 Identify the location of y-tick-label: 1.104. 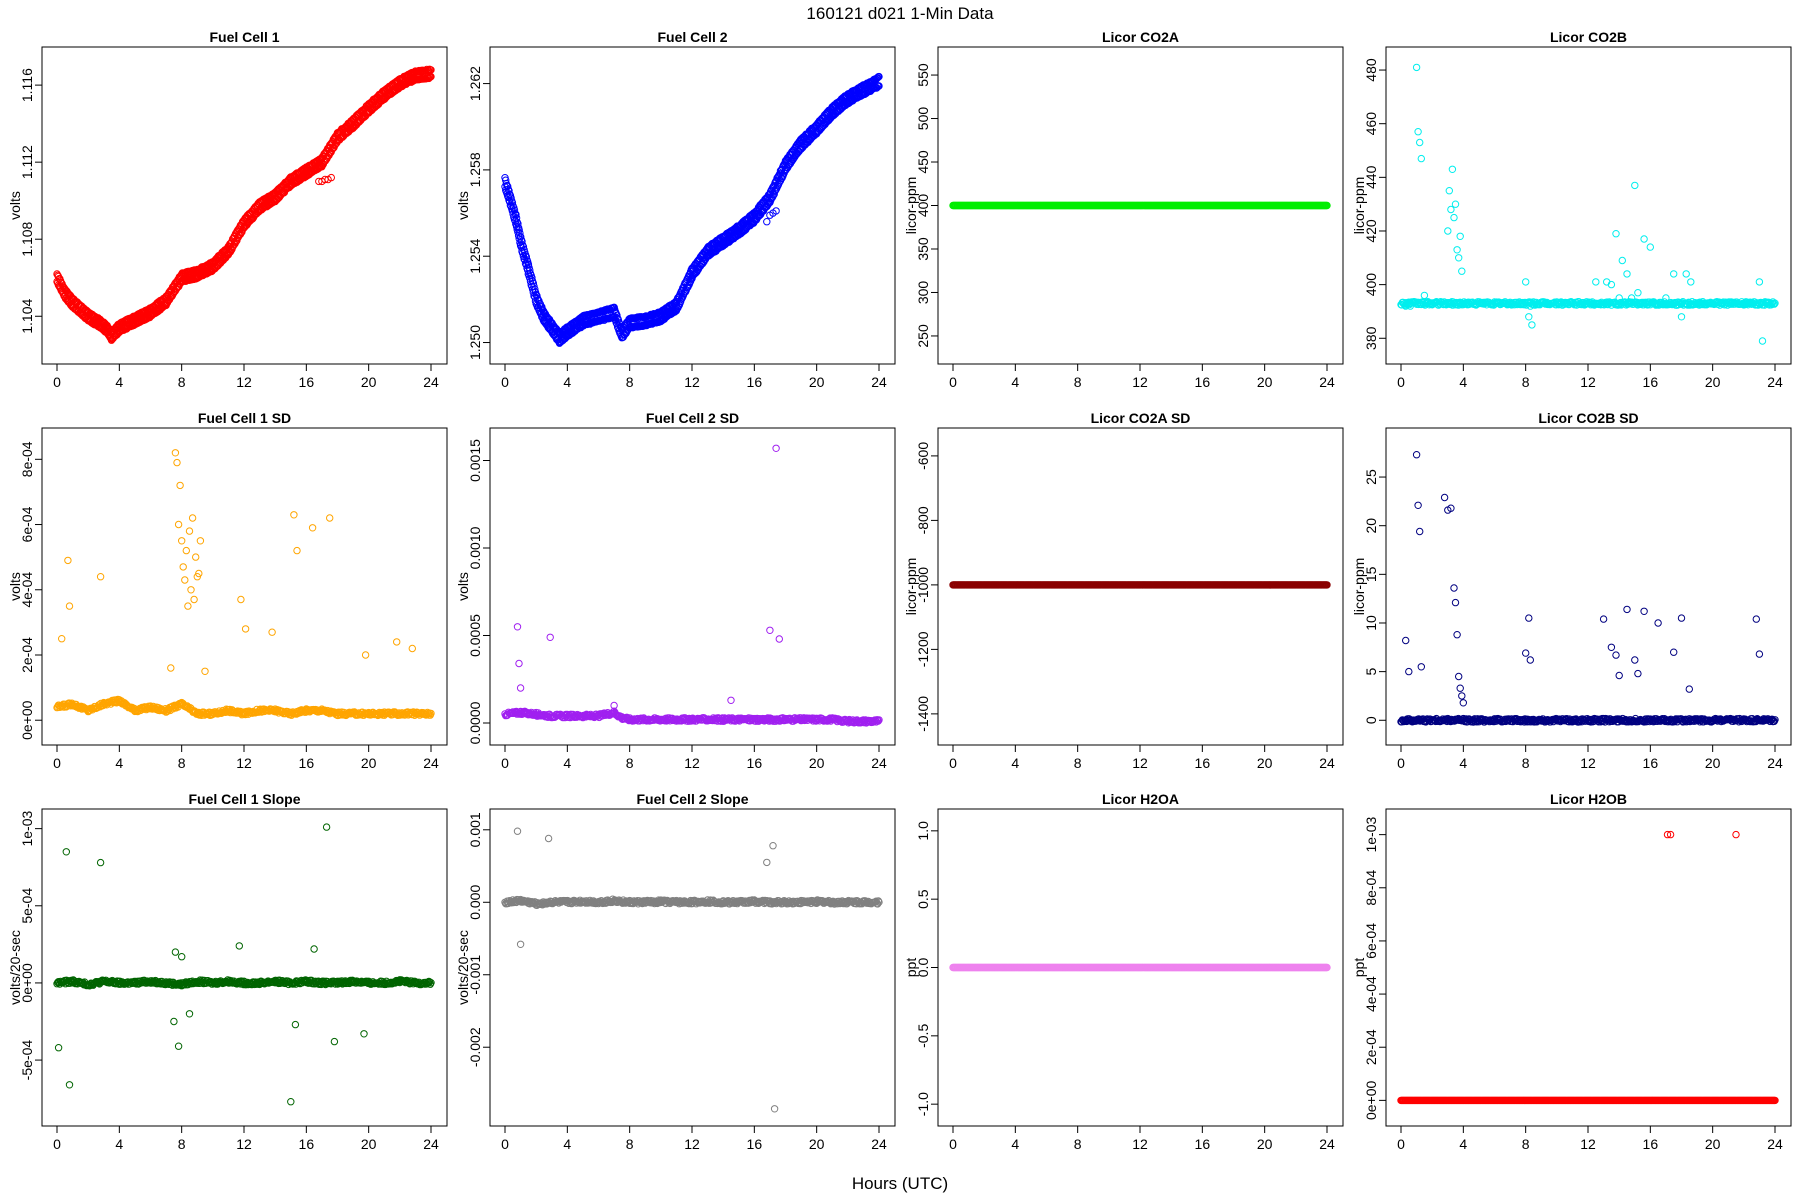
(27, 316).